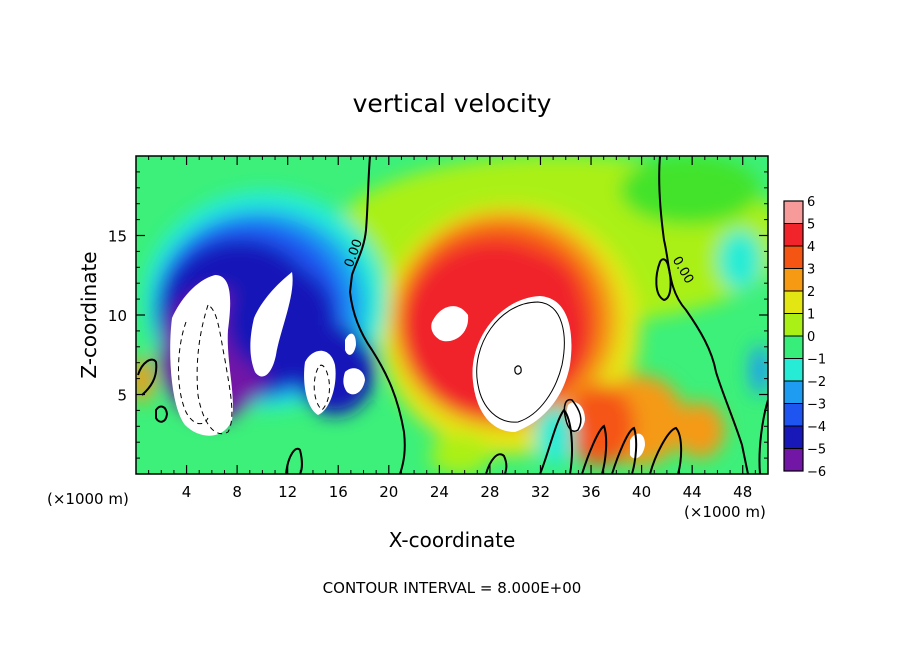 This screenshot has width=904, height=654. What do you see at coordinates (122, 396) in the screenshot?
I see `y-tick-label: 5` at bounding box center [122, 396].